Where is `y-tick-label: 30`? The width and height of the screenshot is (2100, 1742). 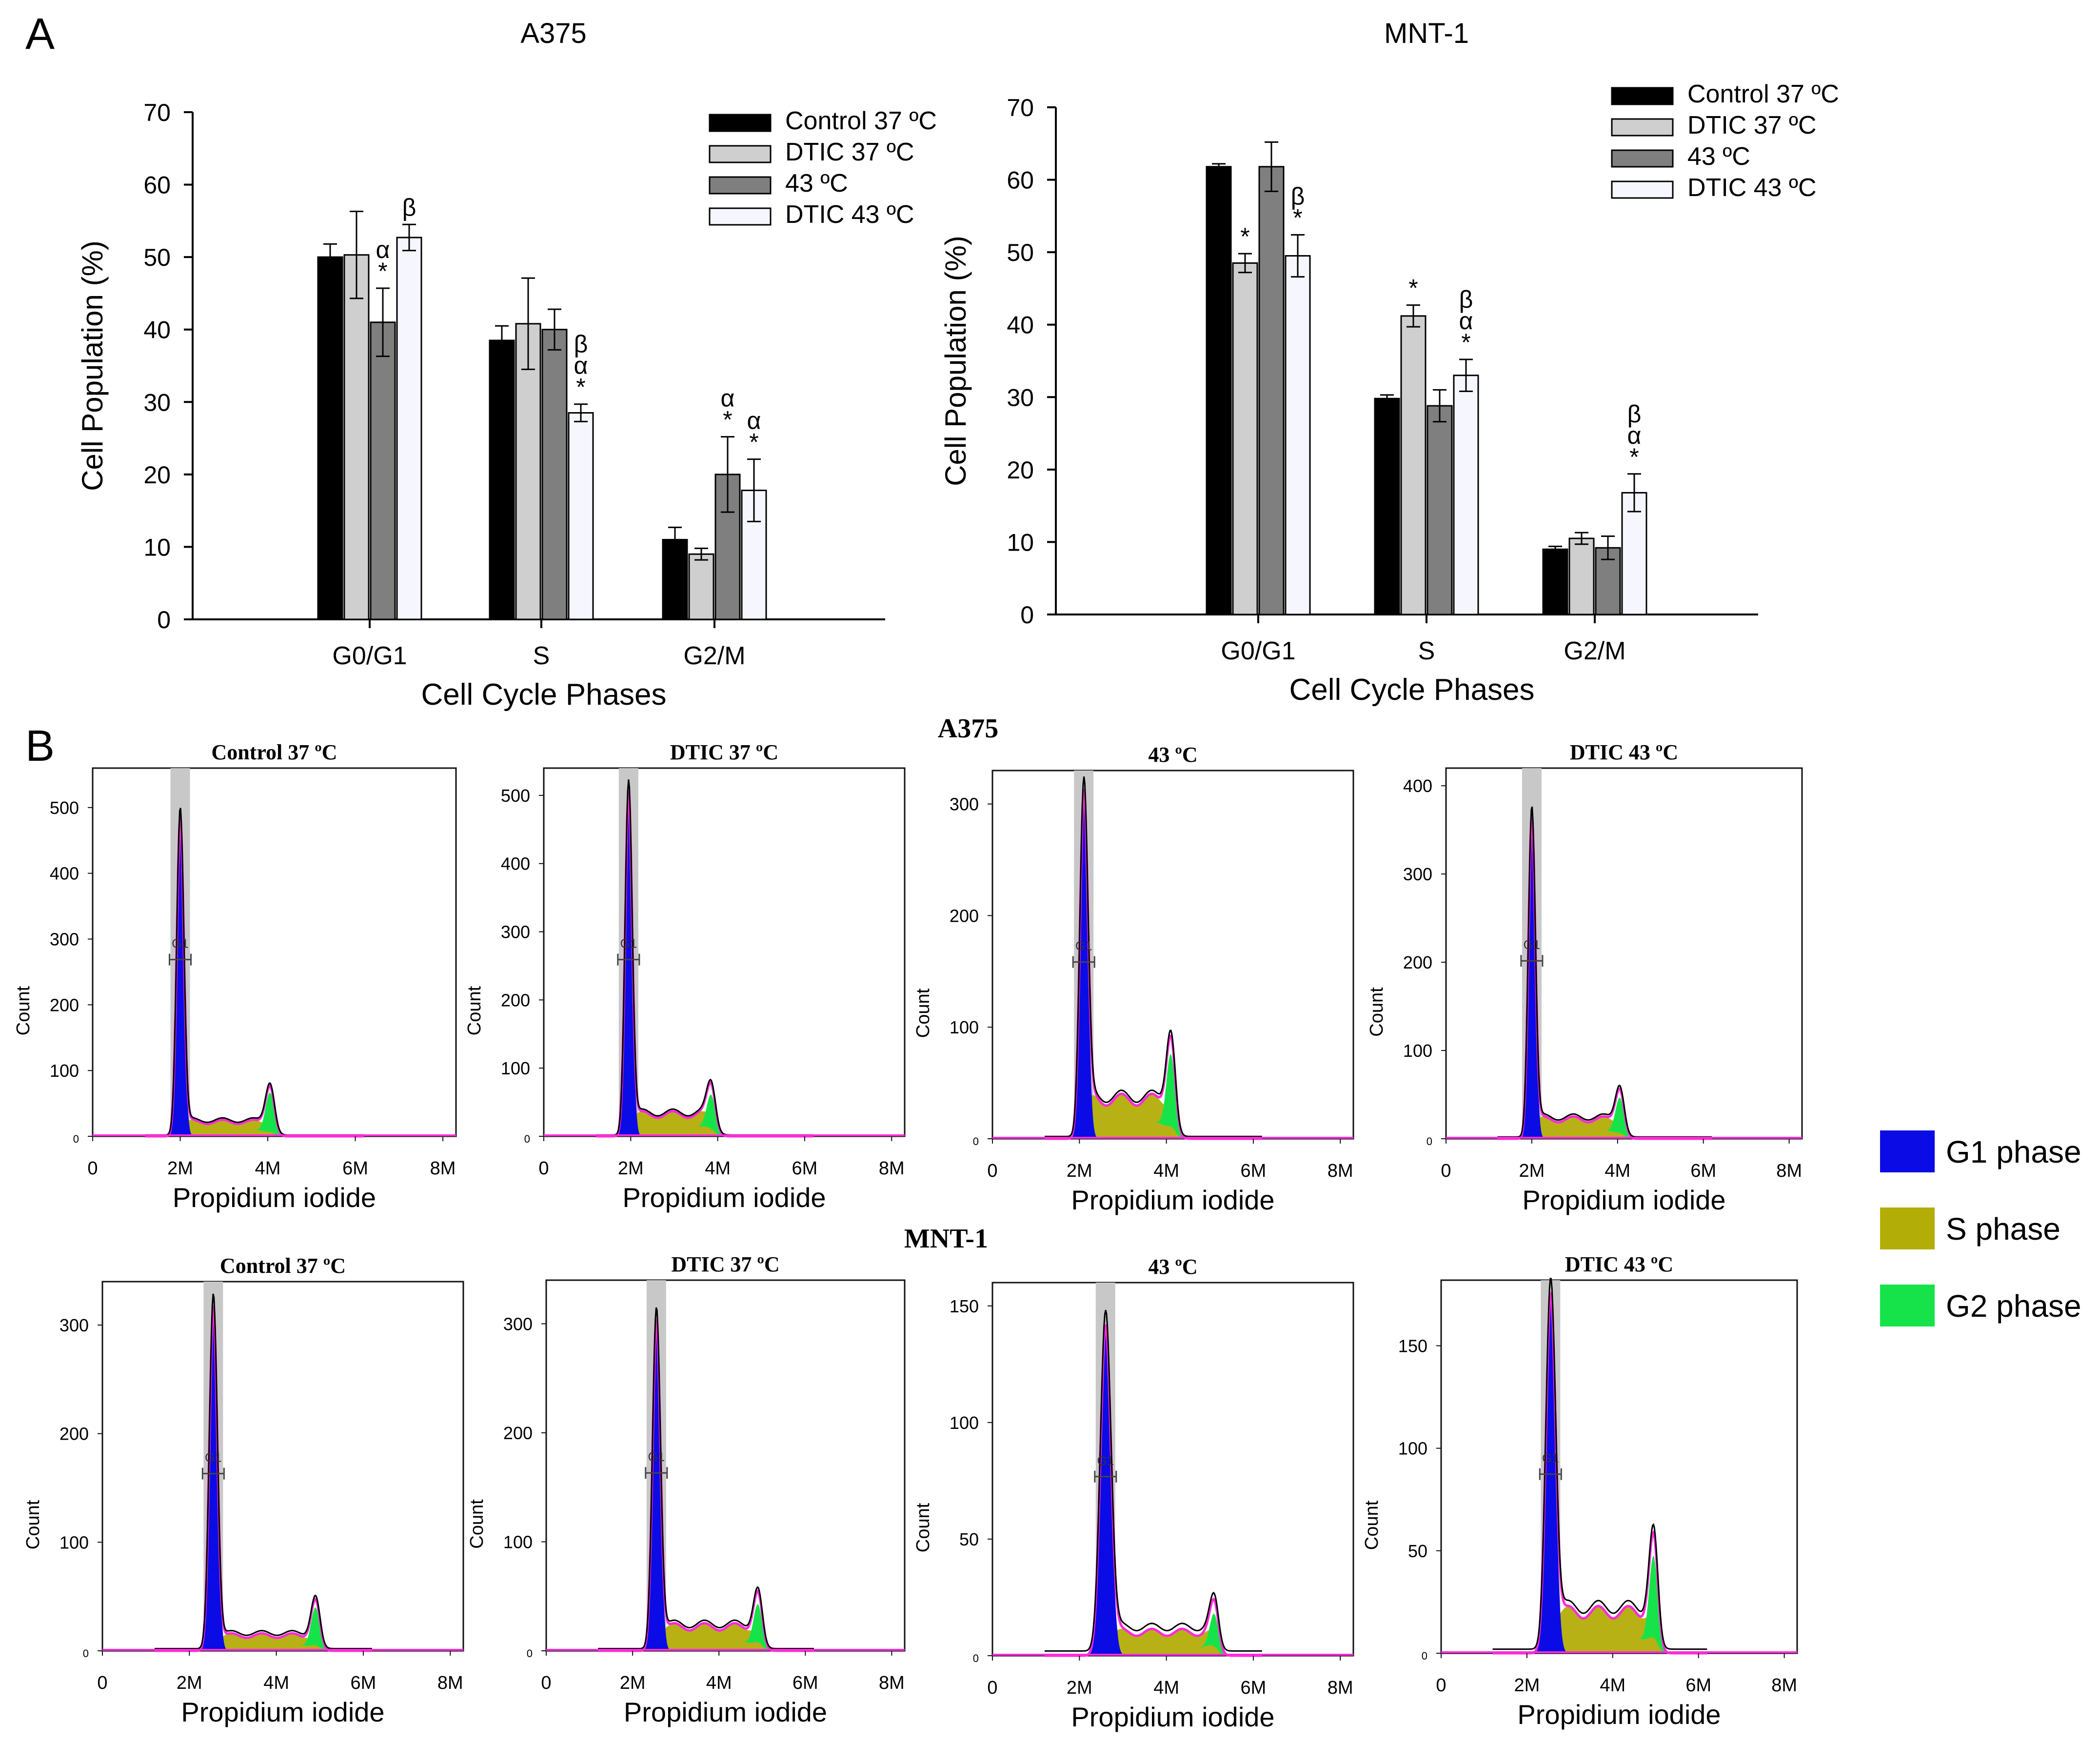
y-tick-label: 30 is located at coordinates (1021, 397).